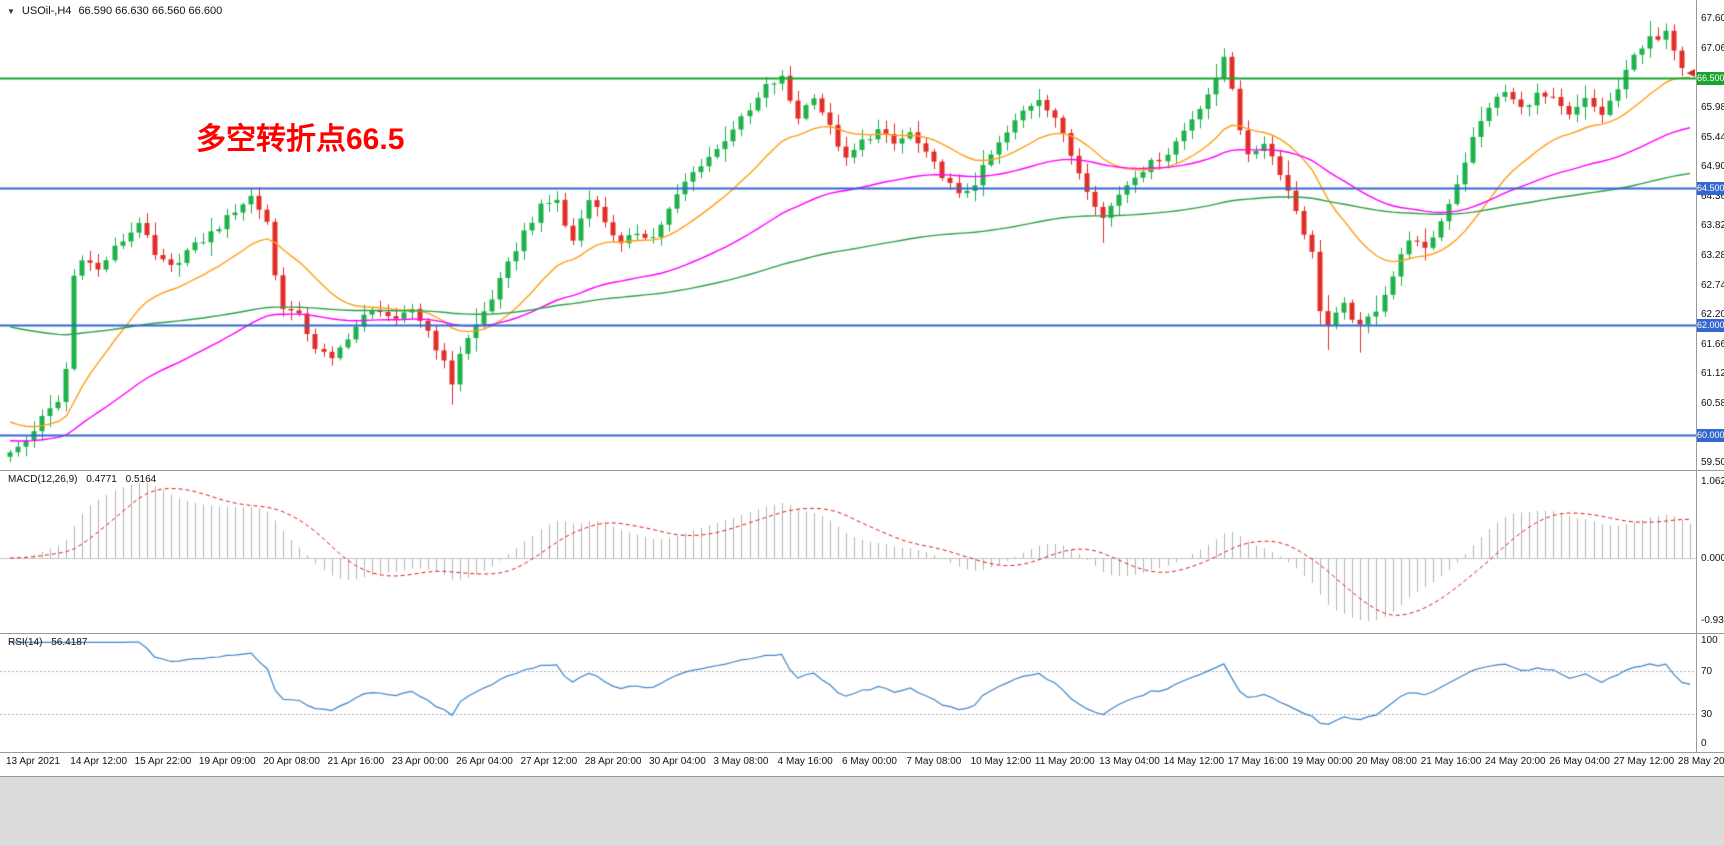 This screenshot has height=846, width=1724. I want to click on time-axis, so click(862, 764).